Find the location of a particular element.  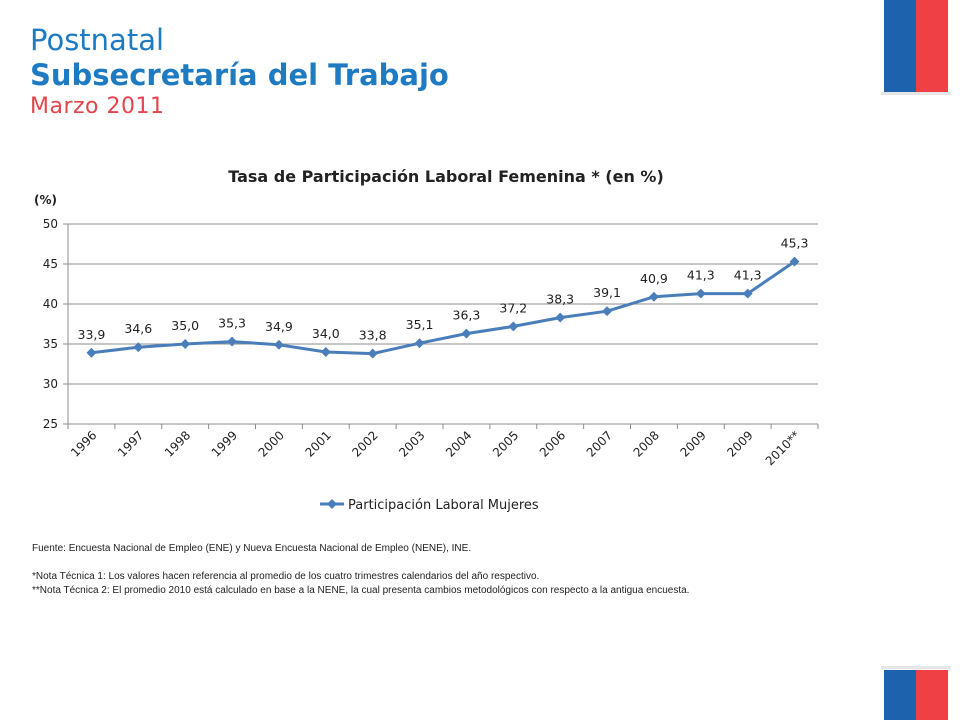

data-label: 35,1 is located at coordinates (420, 324).